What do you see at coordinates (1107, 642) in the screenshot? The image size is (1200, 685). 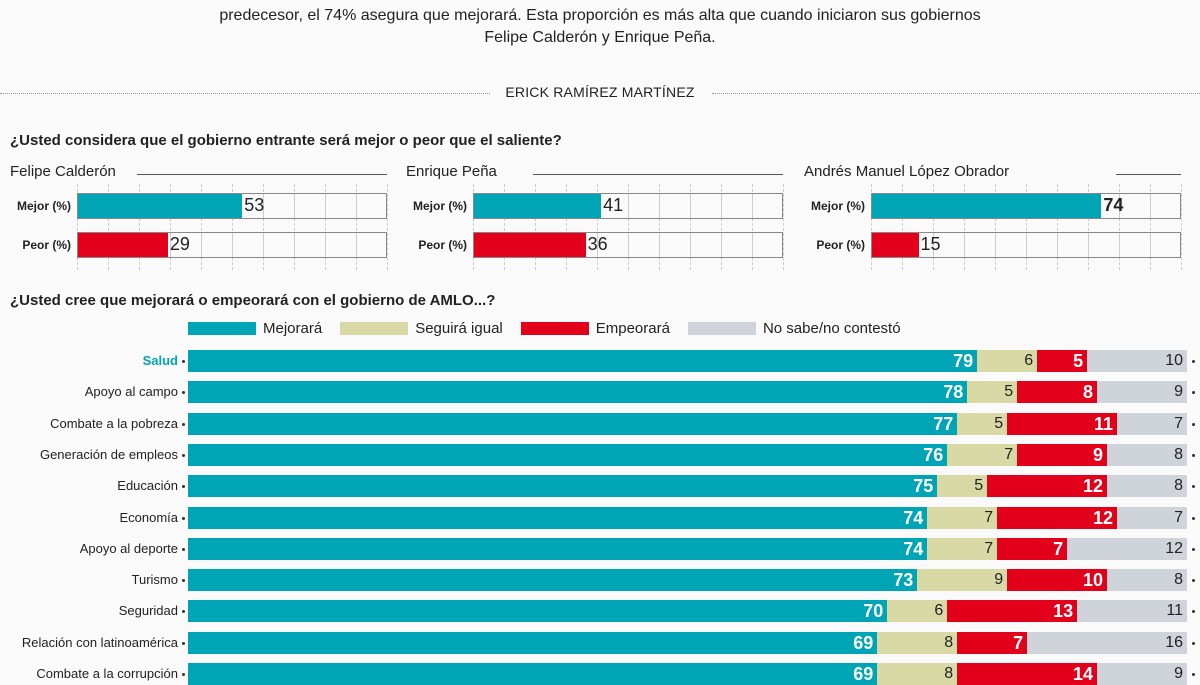 I see `bar-segment-nosabe: 16` at bounding box center [1107, 642].